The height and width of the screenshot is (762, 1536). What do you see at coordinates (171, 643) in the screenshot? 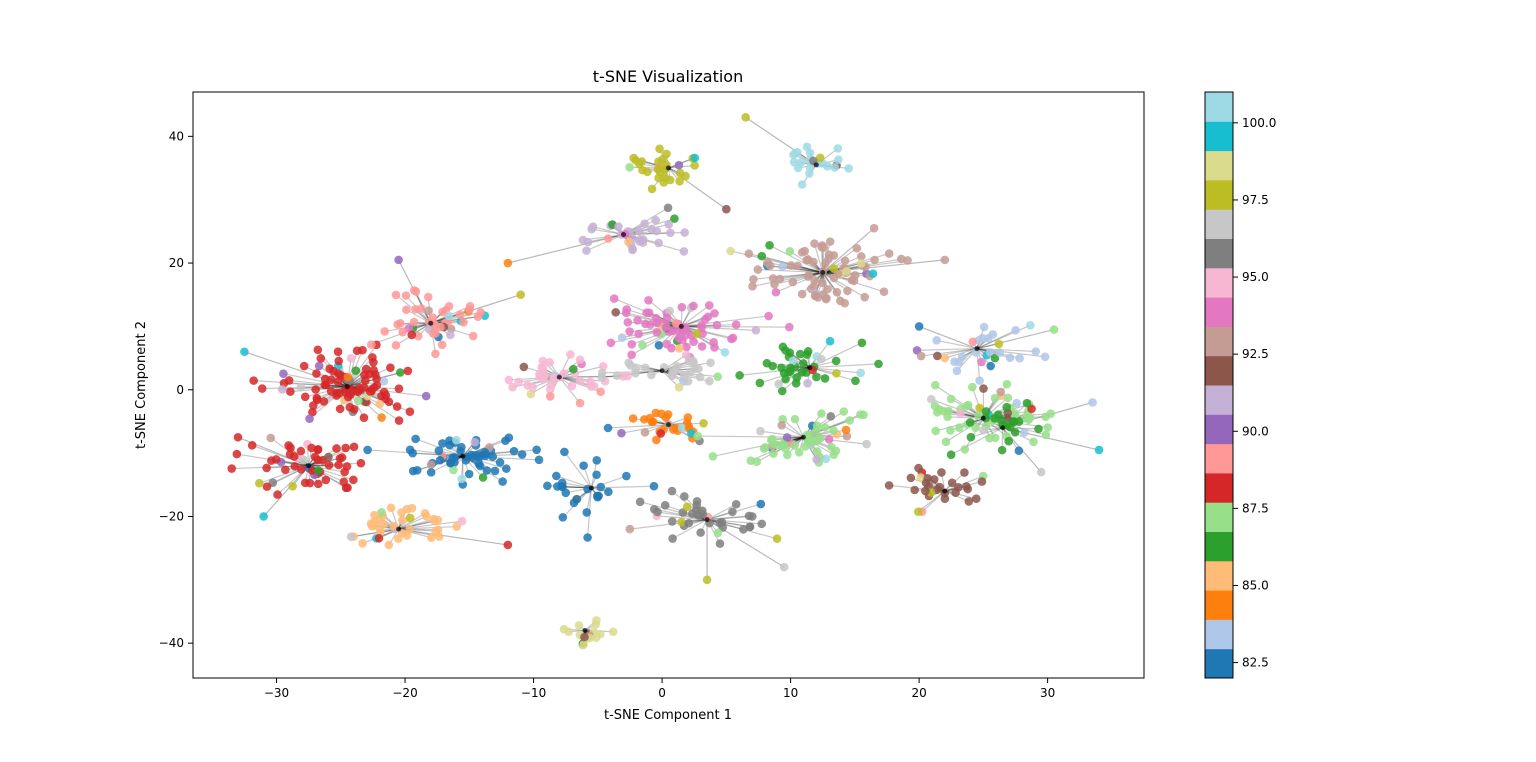
I see `y-tick-label: −40` at bounding box center [171, 643].